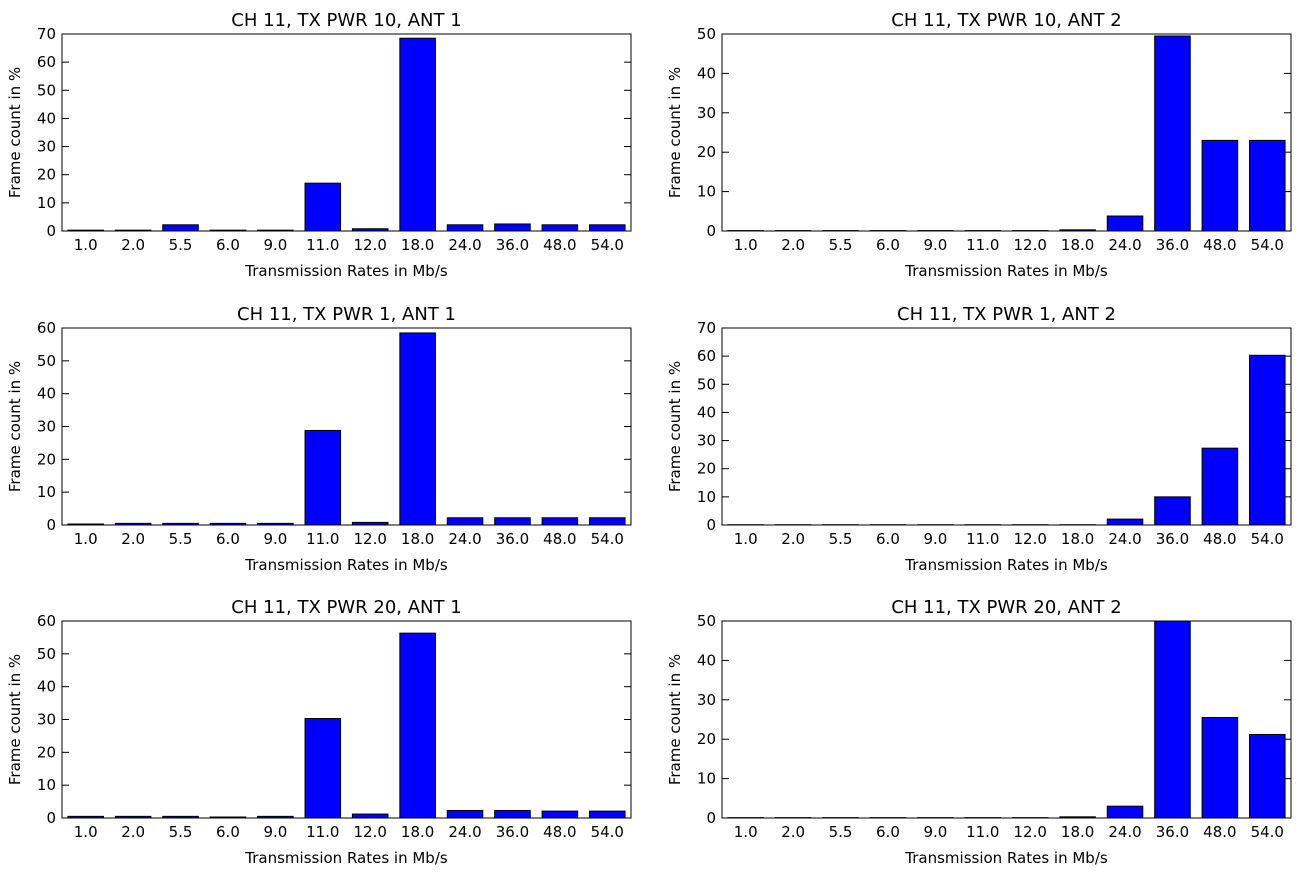 The width and height of the screenshot is (1302, 882). Describe the element at coordinates (706, 328) in the screenshot. I see `y-tick-label: 70` at that location.